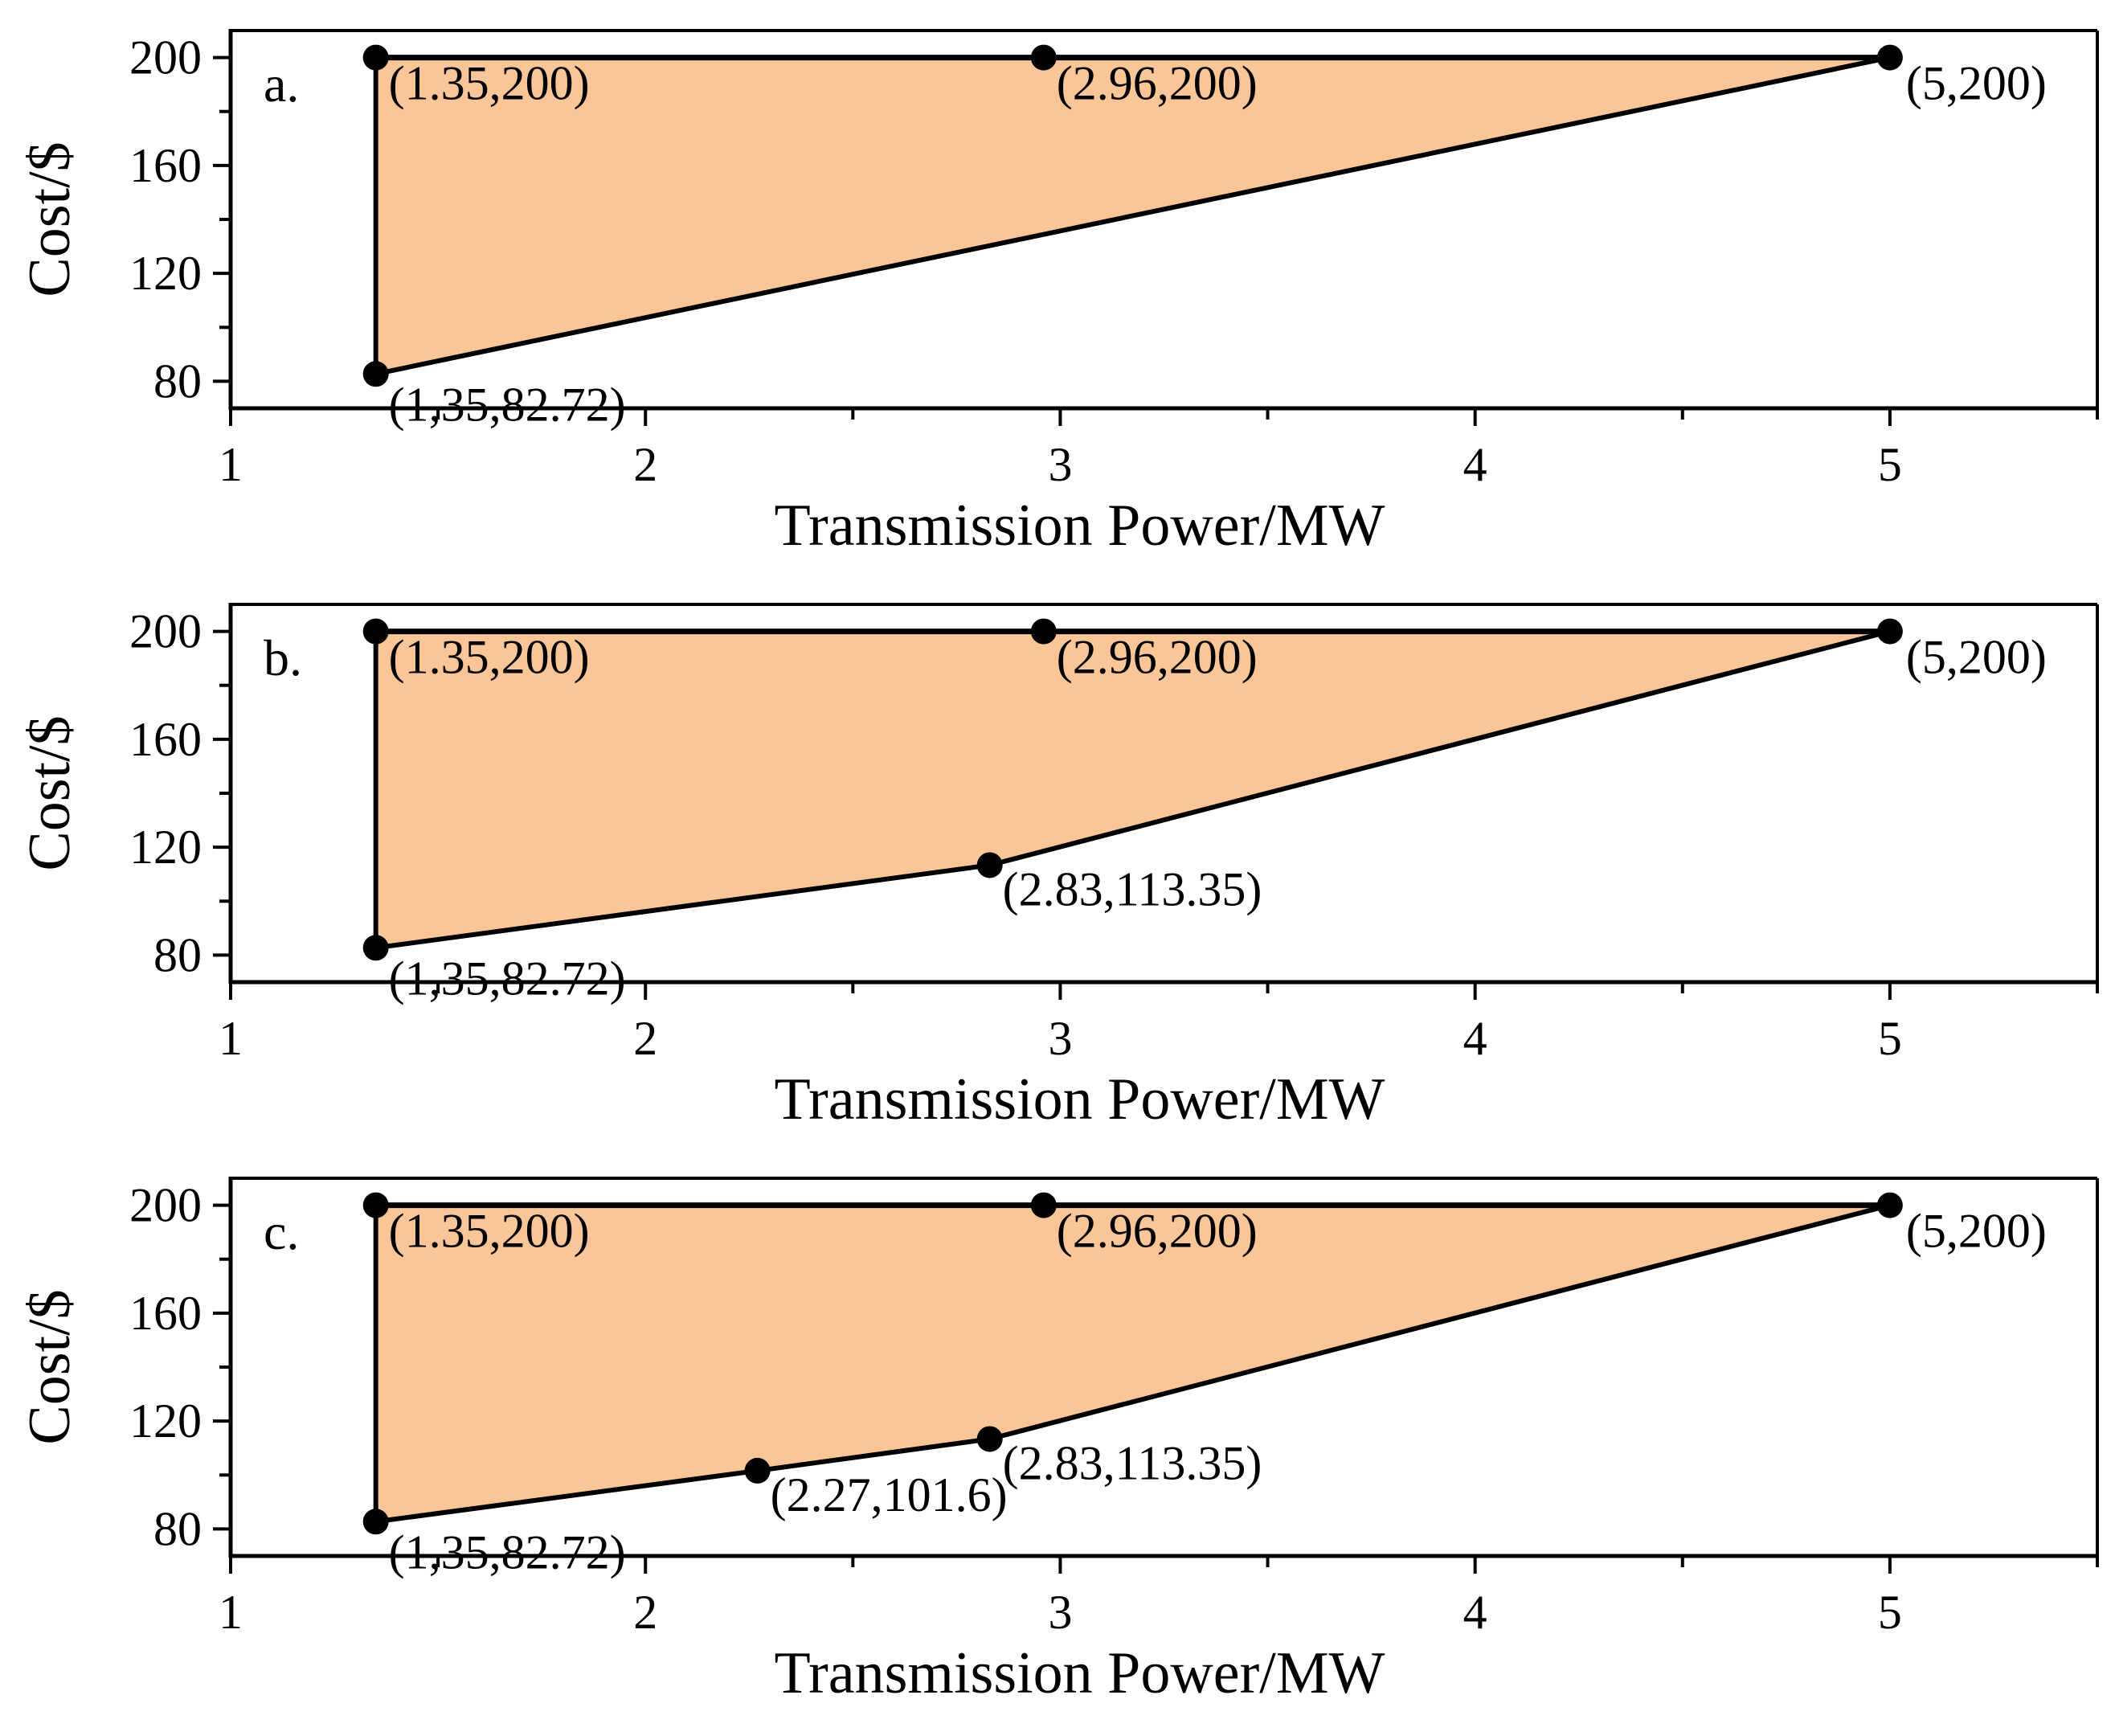  What do you see at coordinates (281, 1231) in the screenshot?
I see `panel-label: c.` at bounding box center [281, 1231].